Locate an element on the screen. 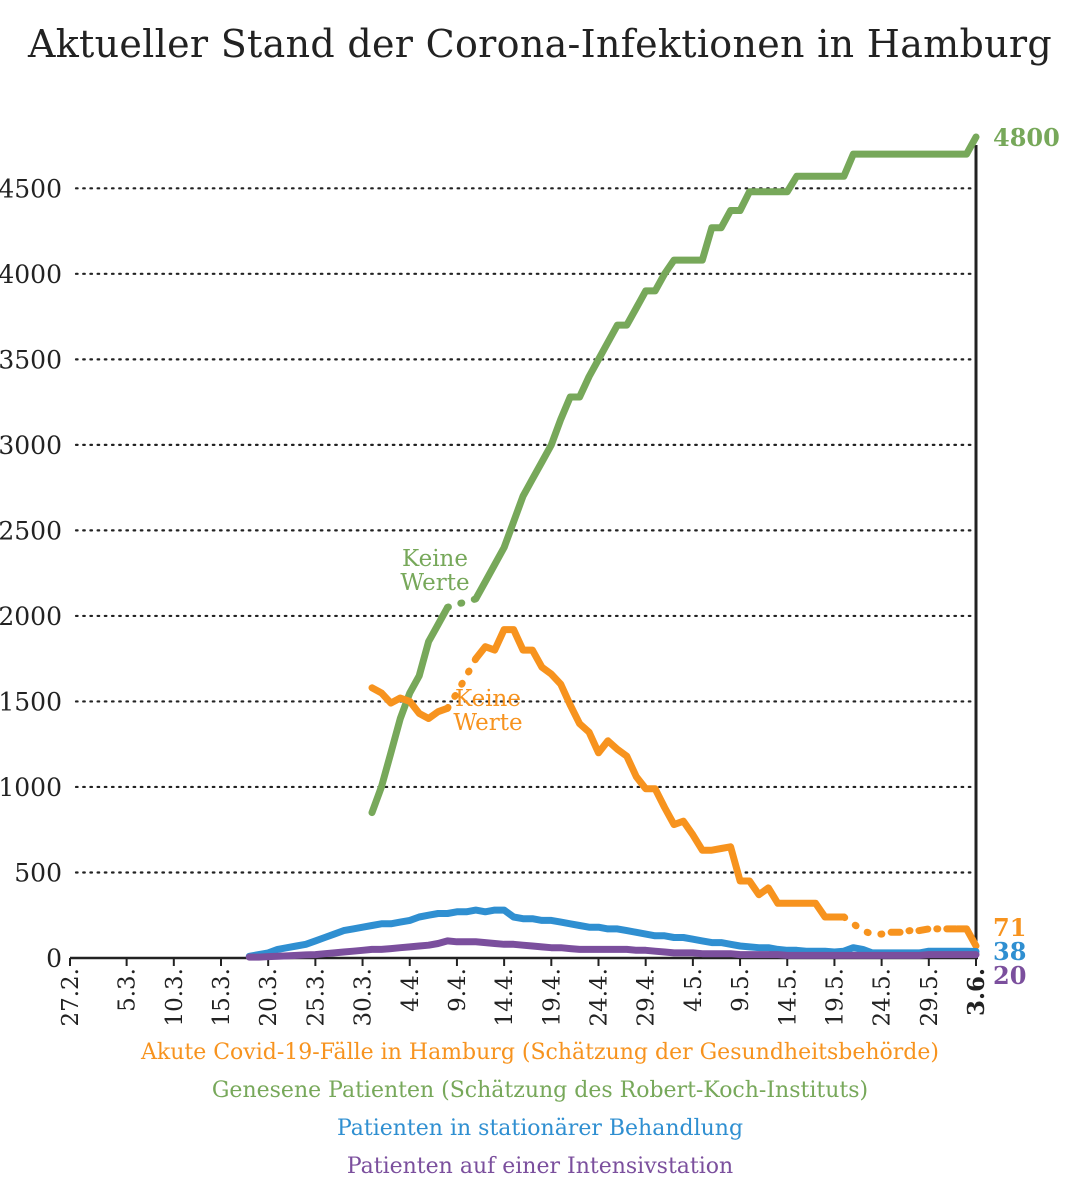 This screenshot has width=1080, height=1181. y-tick-label: 3500 is located at coordinates (31, 359).